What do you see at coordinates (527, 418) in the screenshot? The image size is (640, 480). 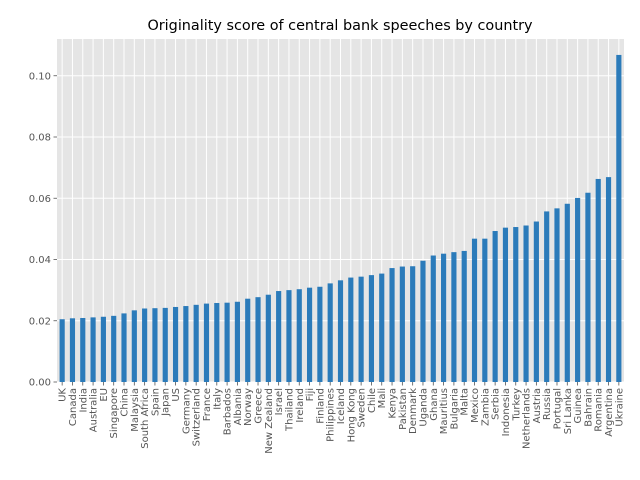 I see `x-tick-label: Netherlands` at bounding box center [527, 418].